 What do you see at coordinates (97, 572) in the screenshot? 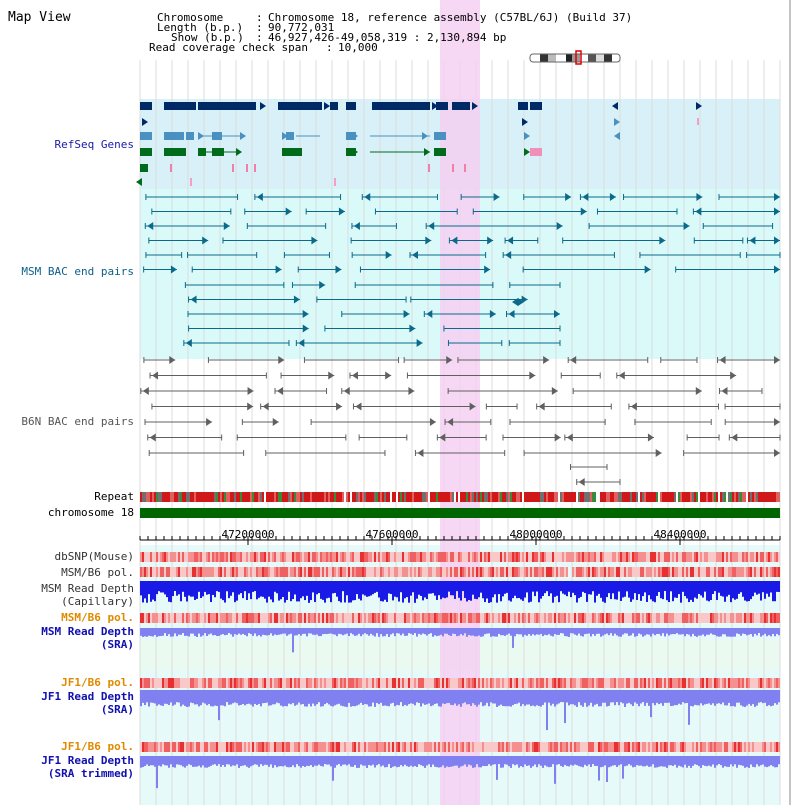
I see `track-label-msm-b6-pol-1: MSM/B6 pol.` at bounding box center [97, 572].